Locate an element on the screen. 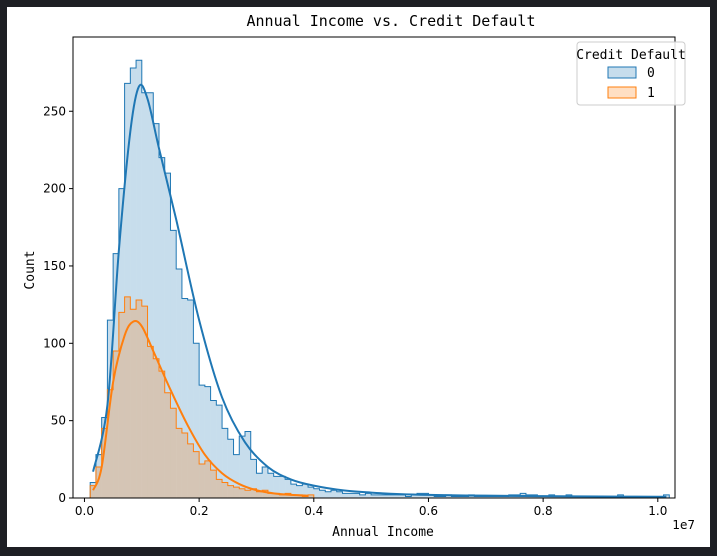 The width and height of the screenshot is (717, 556). x-tick-label-4: 0.8 is located at coordinates (543, 511).